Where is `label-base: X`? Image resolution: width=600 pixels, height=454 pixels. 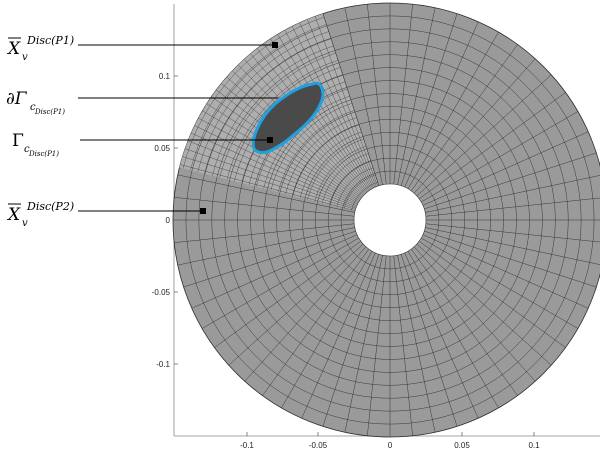 label-base: X is located at coordinates (13, 215).